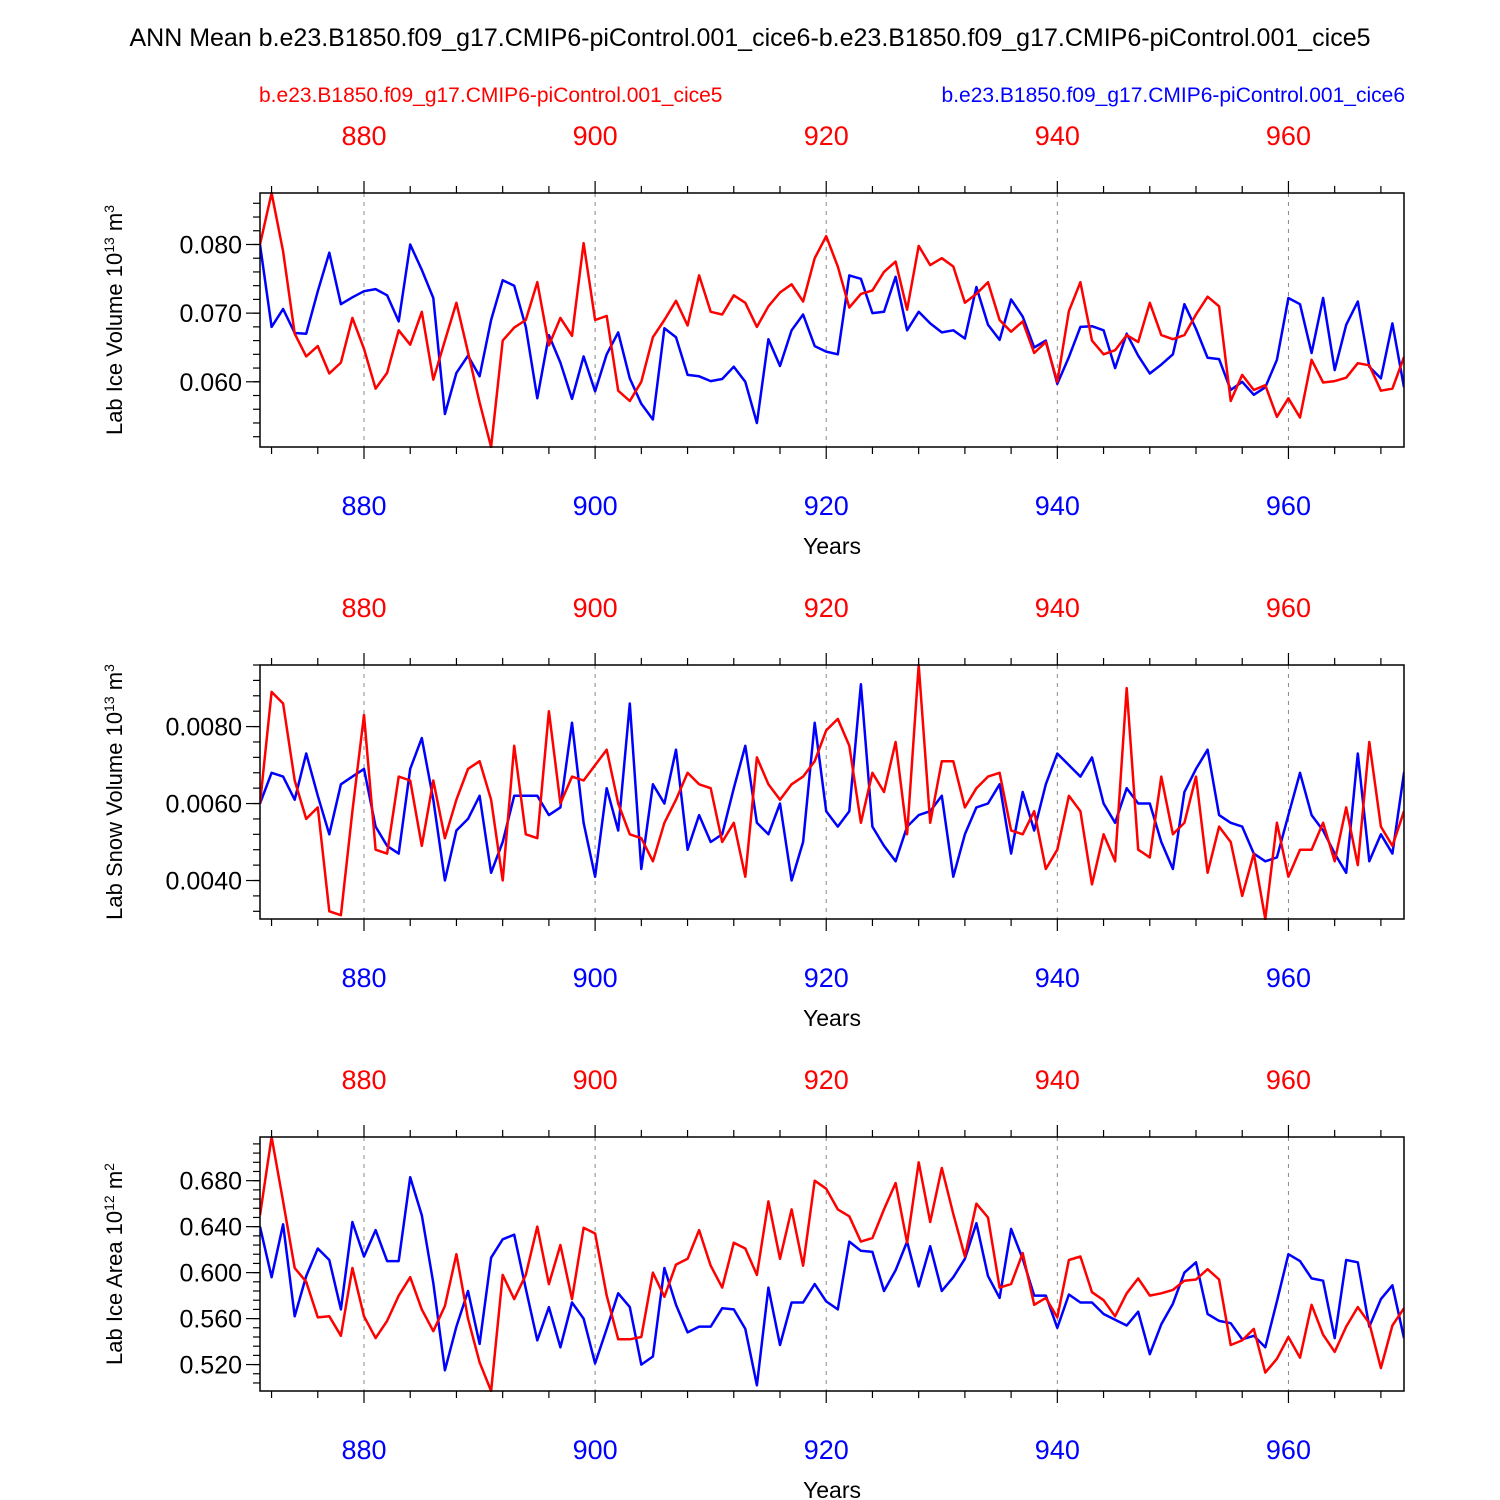 This screenshot has width=1500, height=1500. I want to click on panel-3-xtick-top-label-940: 940, so click(1057, 1080).